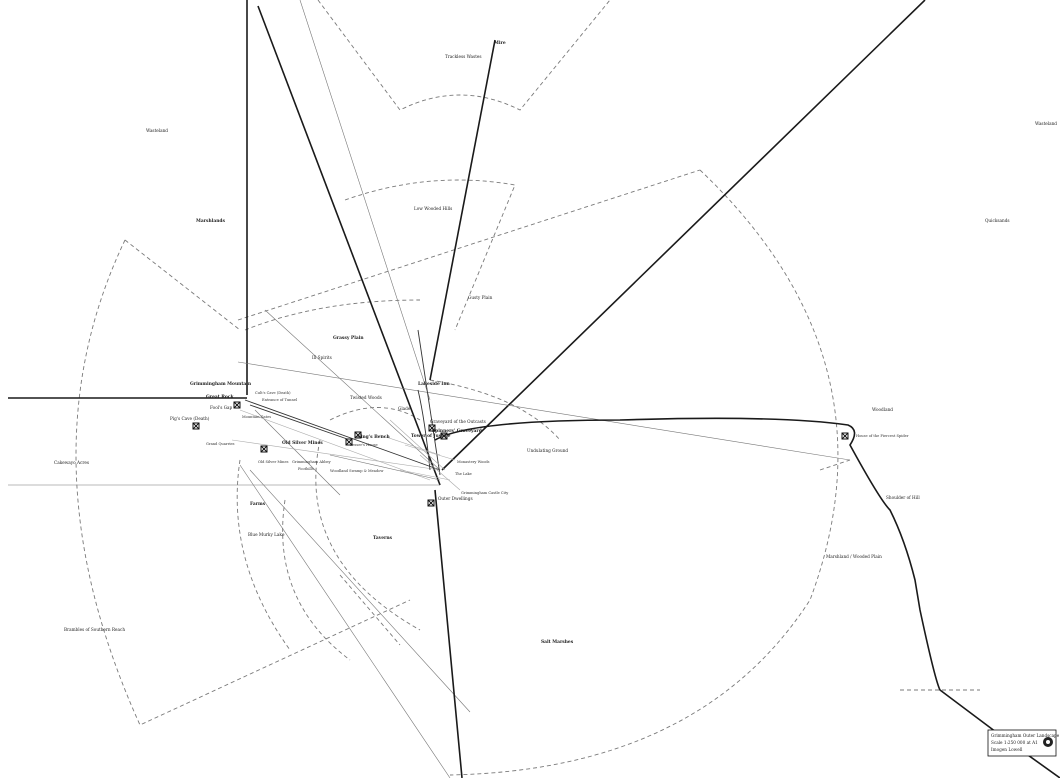  Describe the element at coordinates (1046, 123) in the screenshot. I see `label-wasteland-right: Wasteland` at that location.